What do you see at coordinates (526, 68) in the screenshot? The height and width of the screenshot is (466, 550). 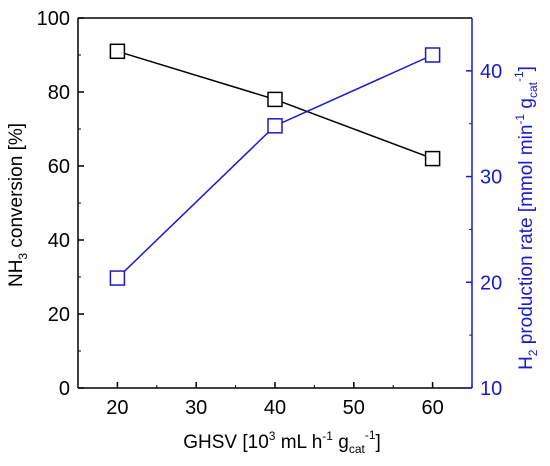 I see `y-right-title-part: ]` at bounding box center [526, 68].